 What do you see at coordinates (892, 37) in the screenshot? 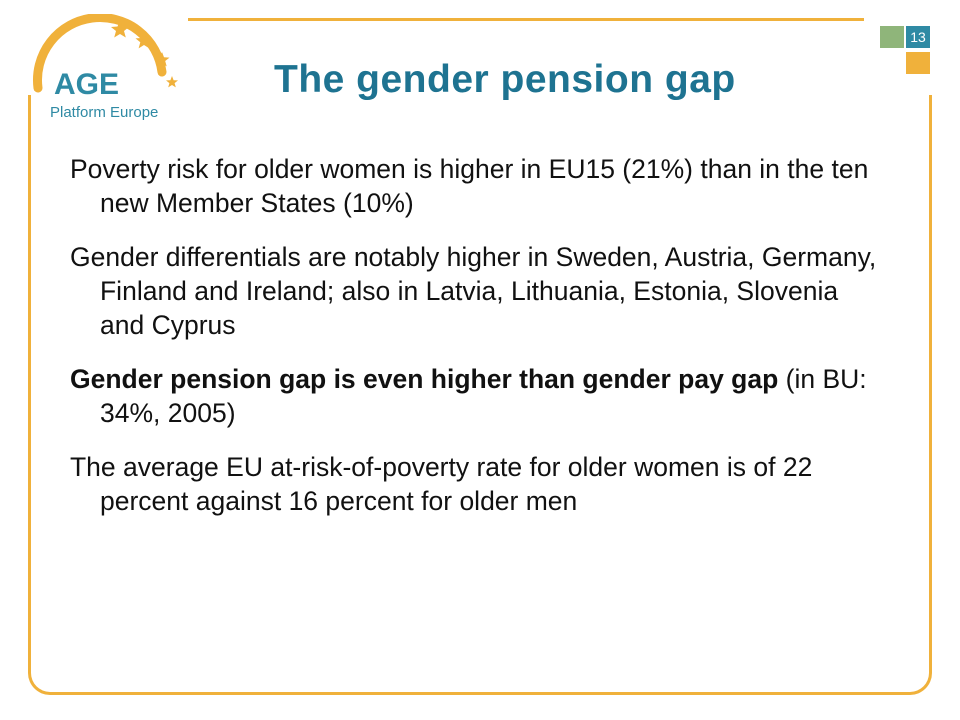
I see `green-square` at bounding box center [892, 37].